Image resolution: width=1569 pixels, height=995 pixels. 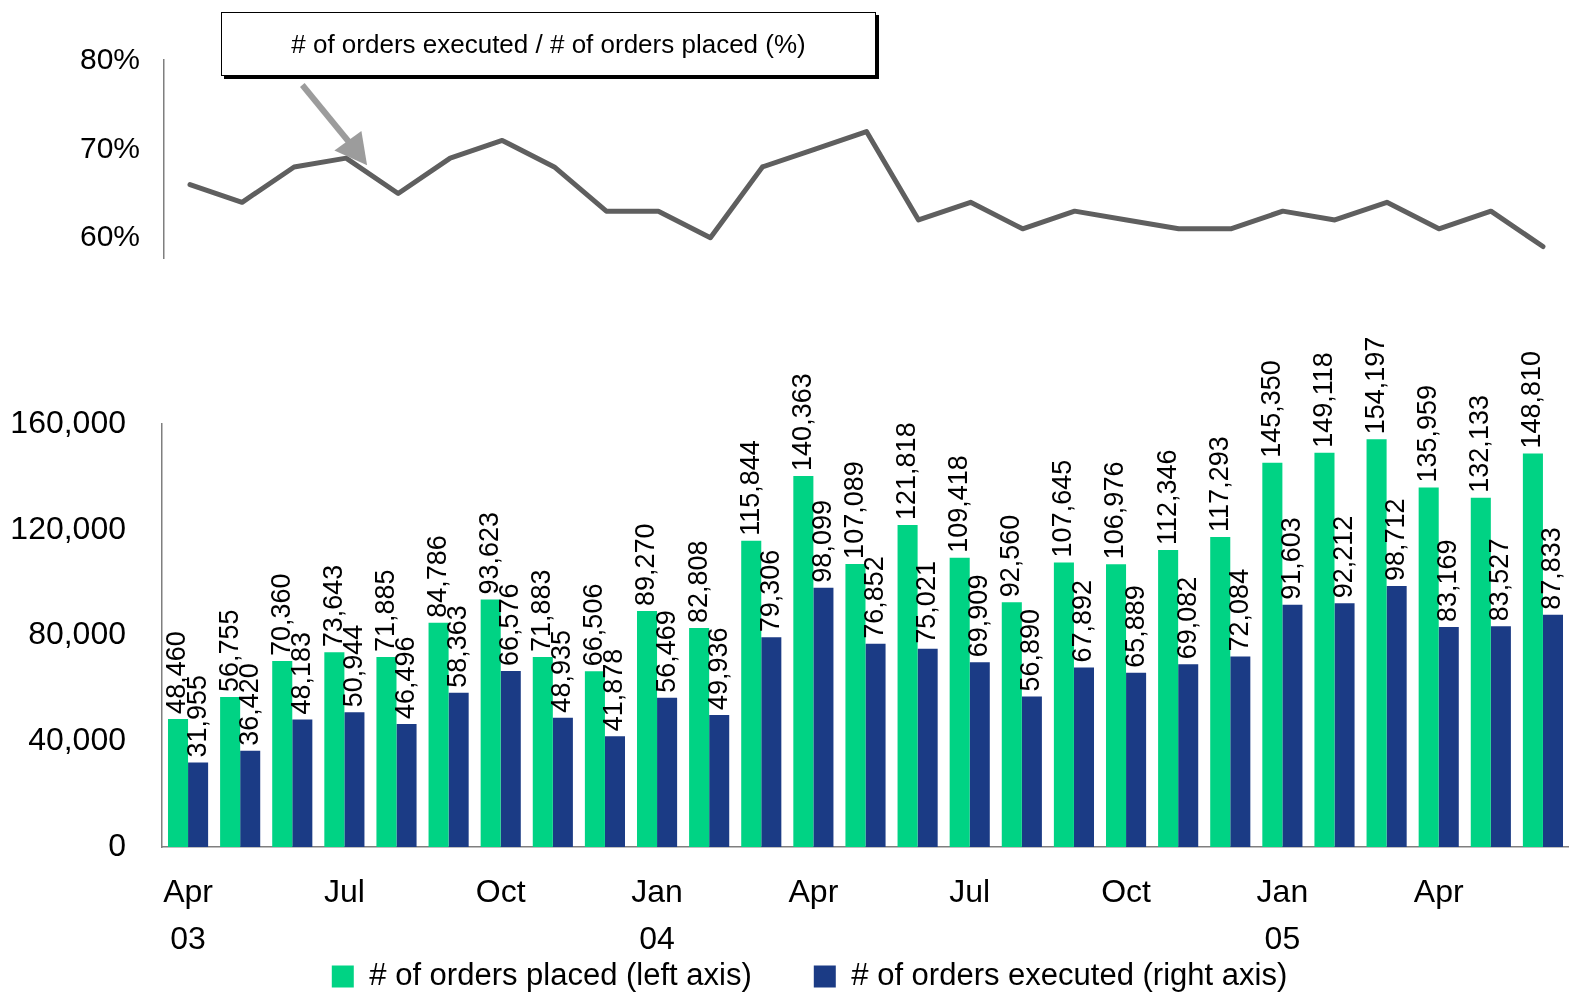 I want to click on legend-label: # of orders placed (left axis), so click(x=560, y=975).